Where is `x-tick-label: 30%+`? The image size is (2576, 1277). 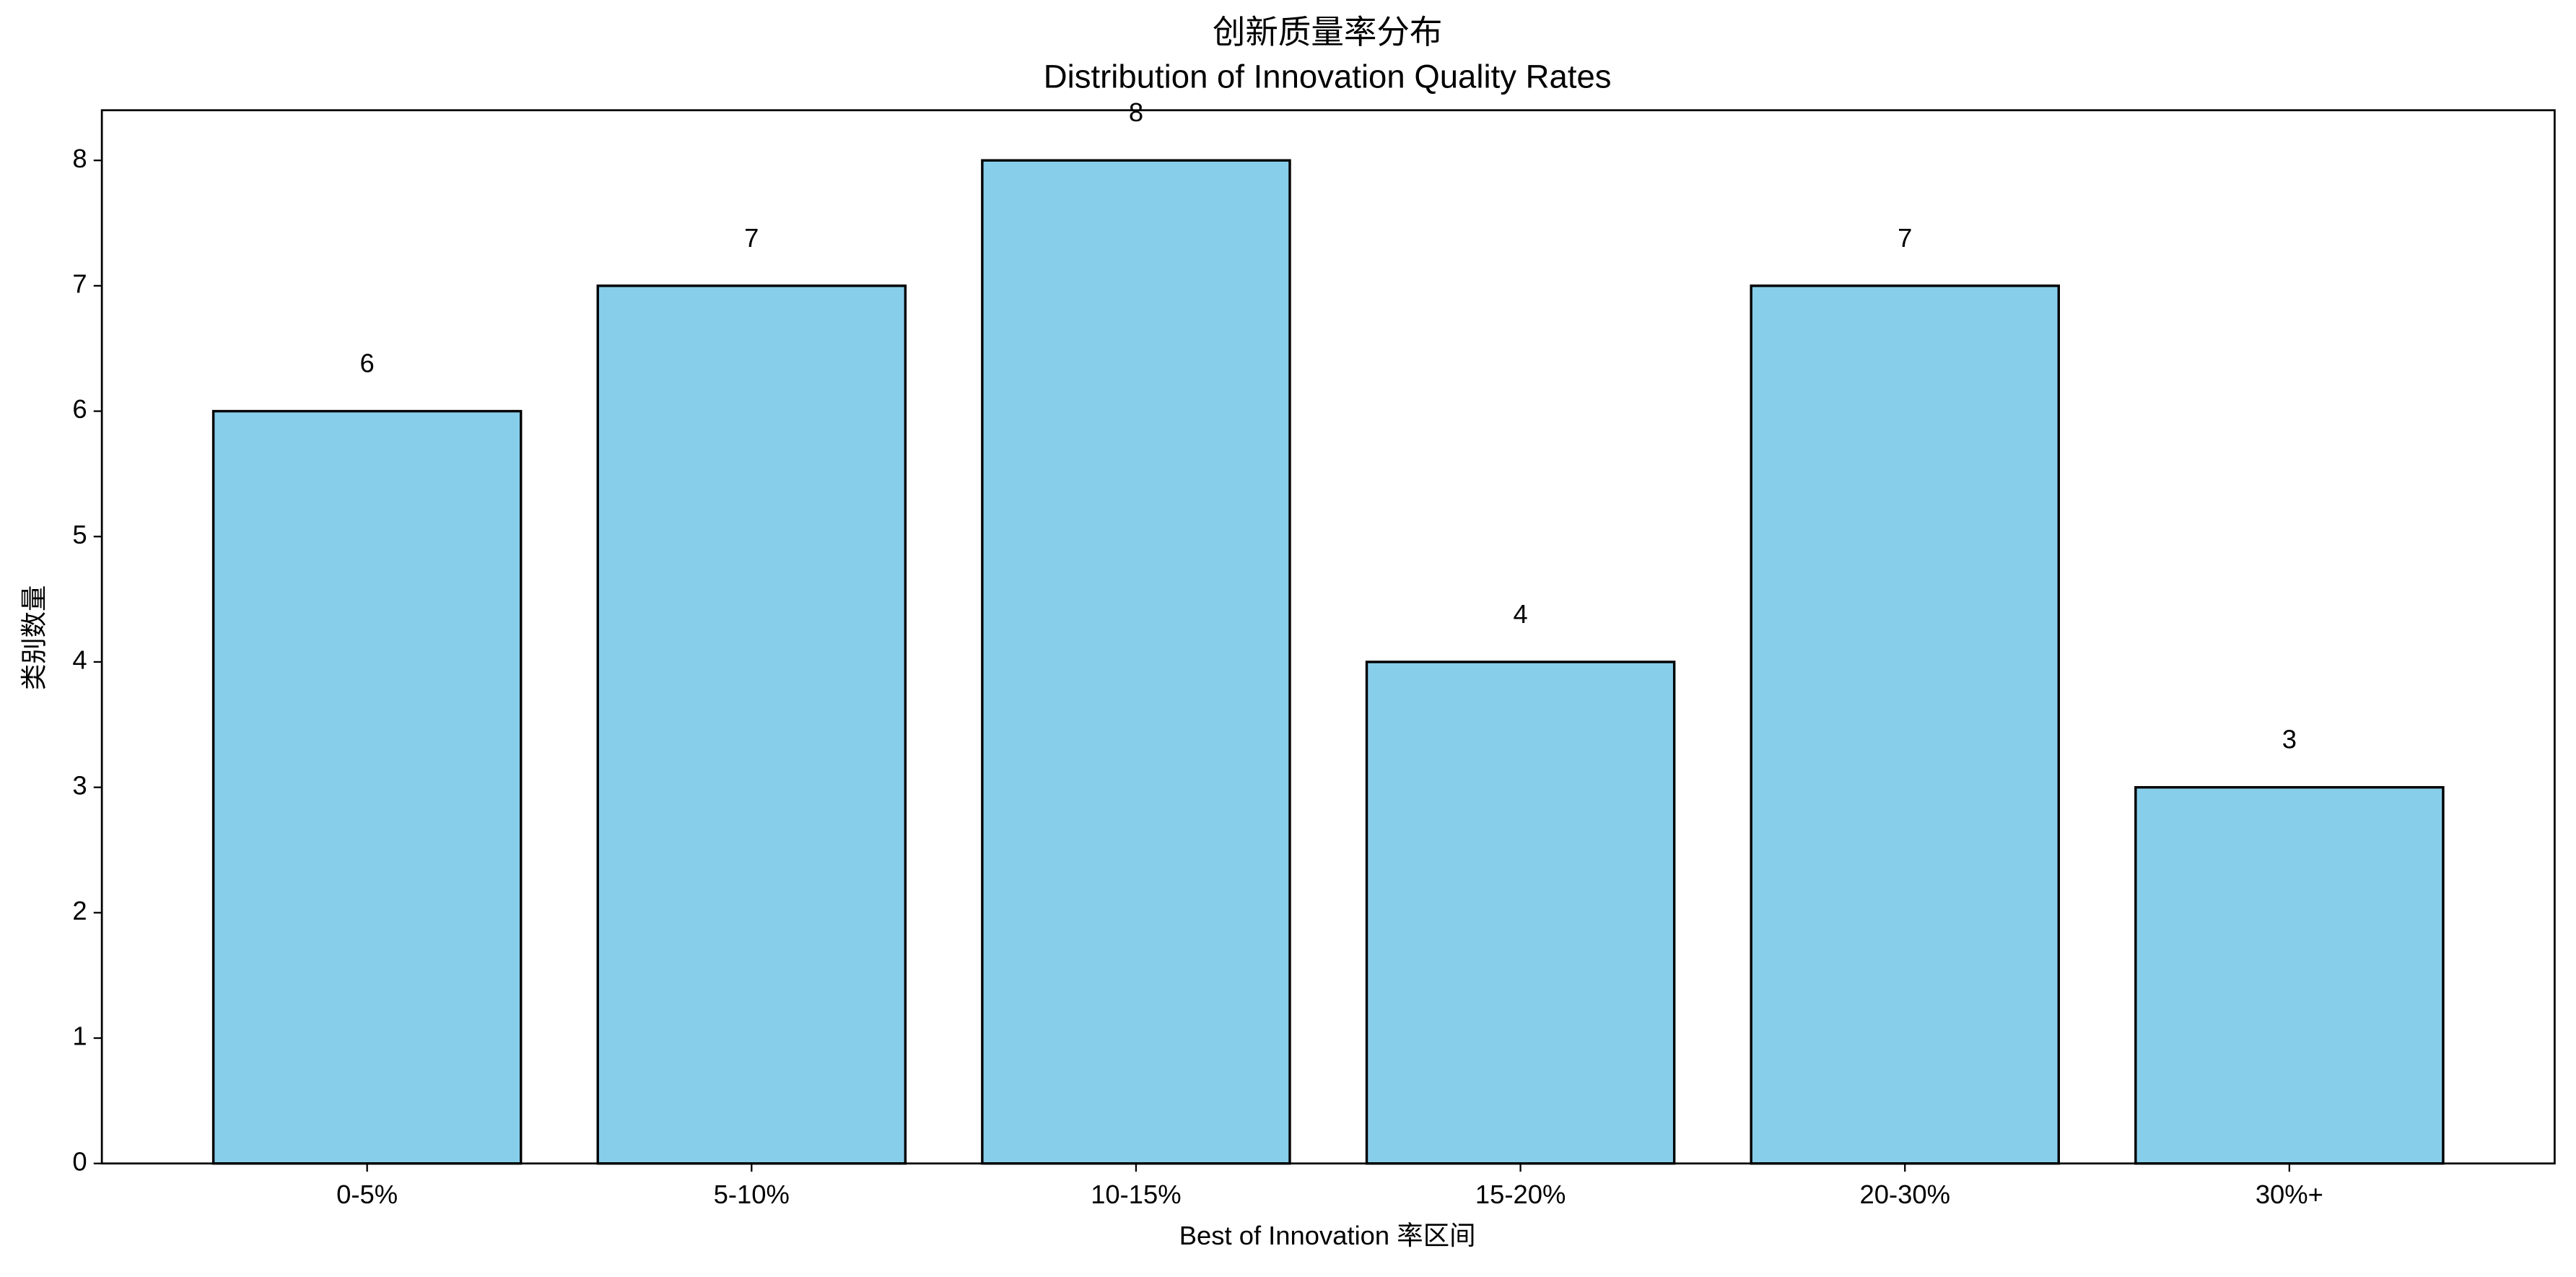 x-tick-label: 30%+ is located at coordinates (2289, 1194).